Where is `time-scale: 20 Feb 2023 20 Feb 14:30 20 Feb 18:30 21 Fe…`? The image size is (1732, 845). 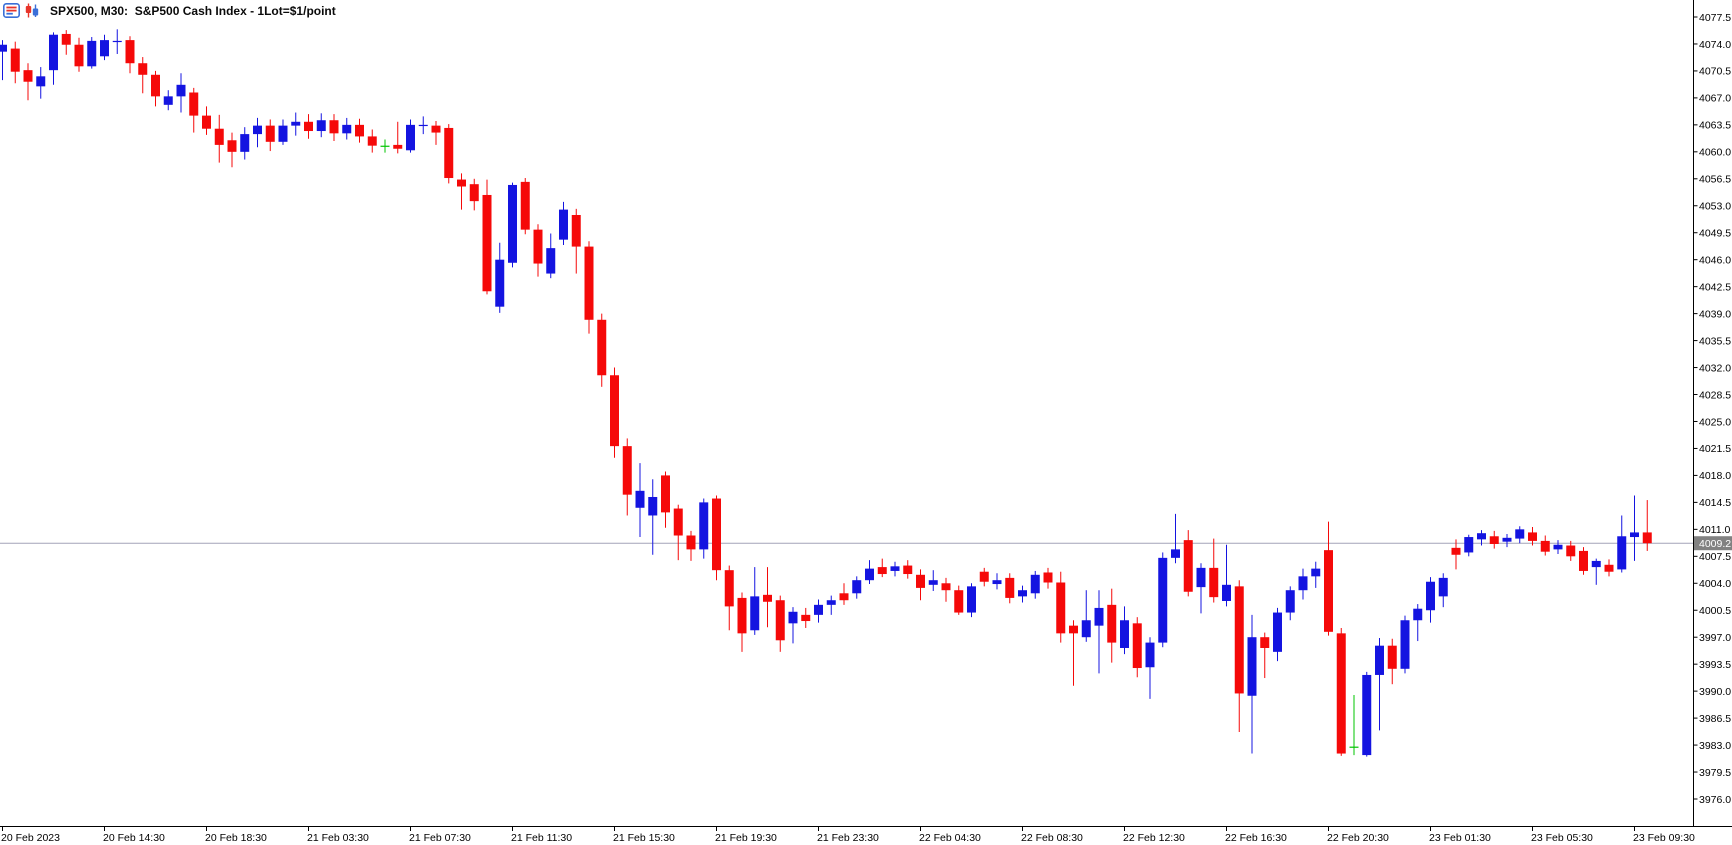
time-scale: 20 Feb 2023 20 Feb 14:30 20 Feb 18:30 21 Fe… is located at coordinates (848, 835).